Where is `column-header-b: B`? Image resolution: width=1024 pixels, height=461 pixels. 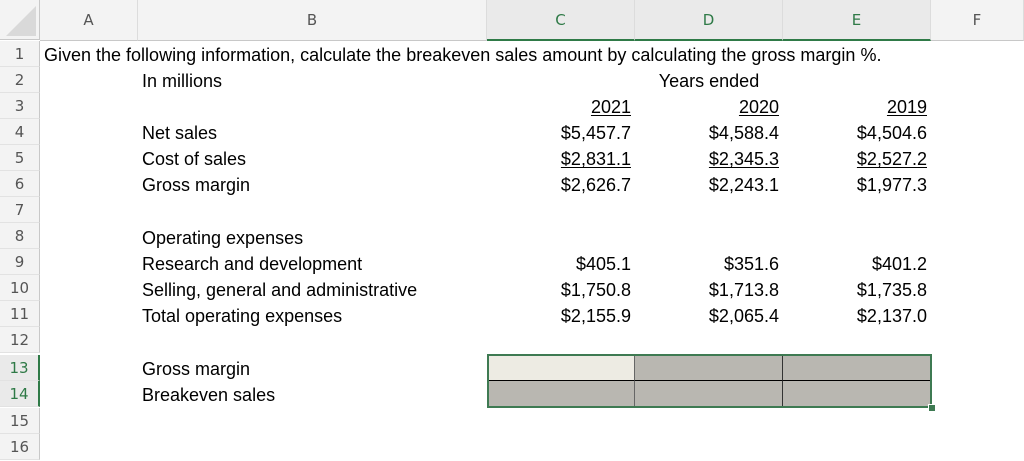
column-header-b: B is located at coordinates (312, 20).